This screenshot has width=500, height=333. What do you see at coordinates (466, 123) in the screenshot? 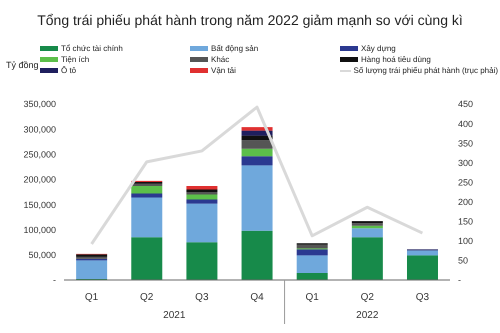
I see `y2-tick-label: 400` at bounding box center [466, 123].